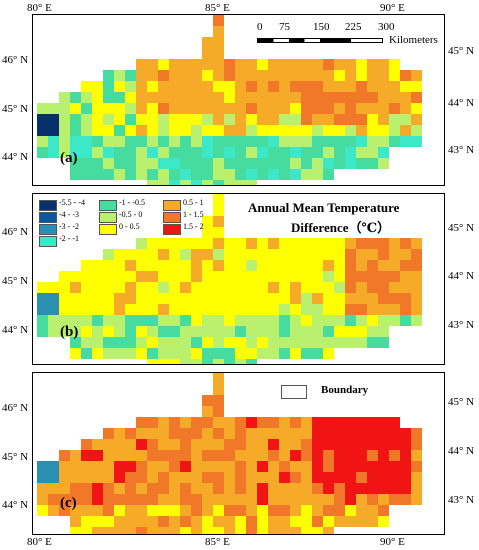 The height and width of the screenshot is (550, 479). Describe the element at coordinates (217, 8) in the screenshot. I see `top-lon-tick-85: 85° E` at that location.